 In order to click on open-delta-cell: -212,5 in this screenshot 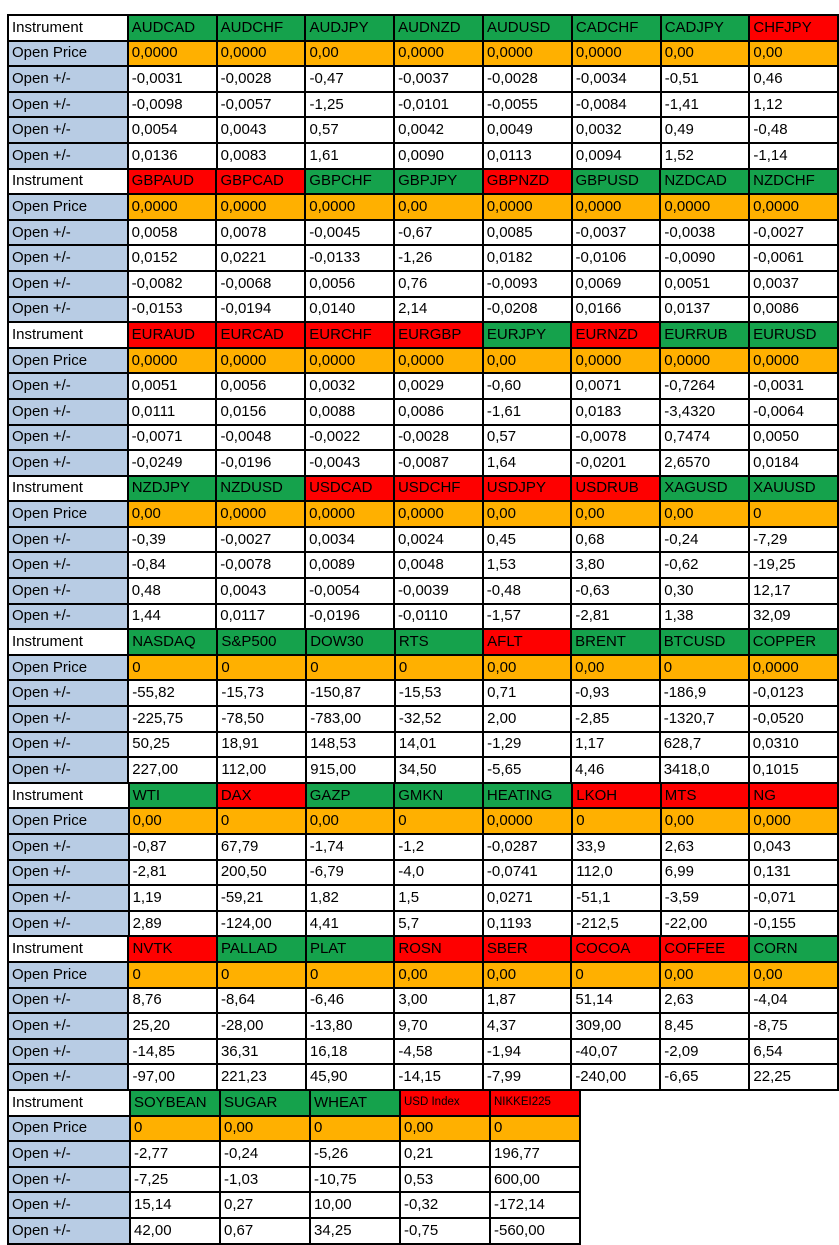, I will do `click(616, 923)`.